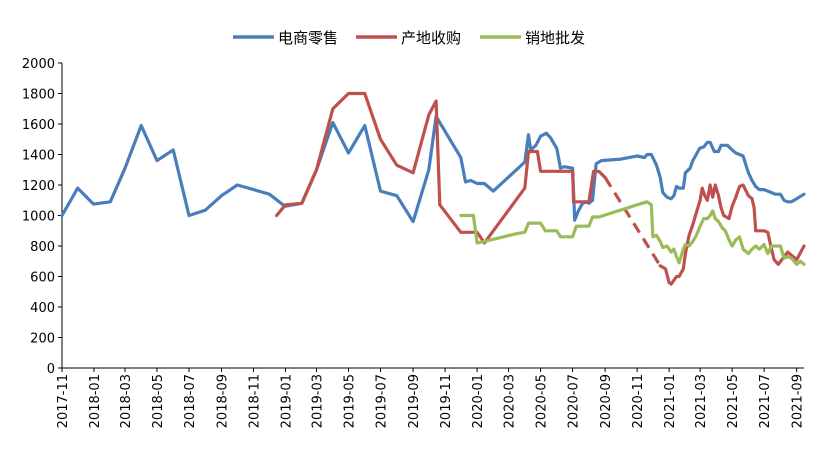 The height and width of the screenshot is (469, 830). Describe the element at coordinates (190, 401) in the screenshot. I see `x-tick-label: 2018-07` at that location.